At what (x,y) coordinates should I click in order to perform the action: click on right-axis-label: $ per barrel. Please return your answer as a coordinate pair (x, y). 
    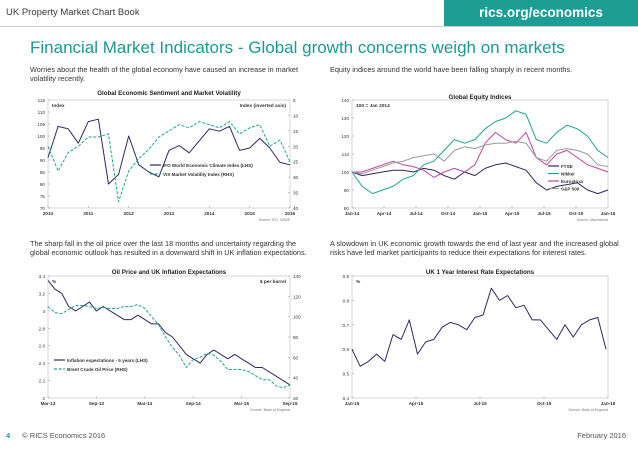
    Looking at the image, I should click on (273, 282).